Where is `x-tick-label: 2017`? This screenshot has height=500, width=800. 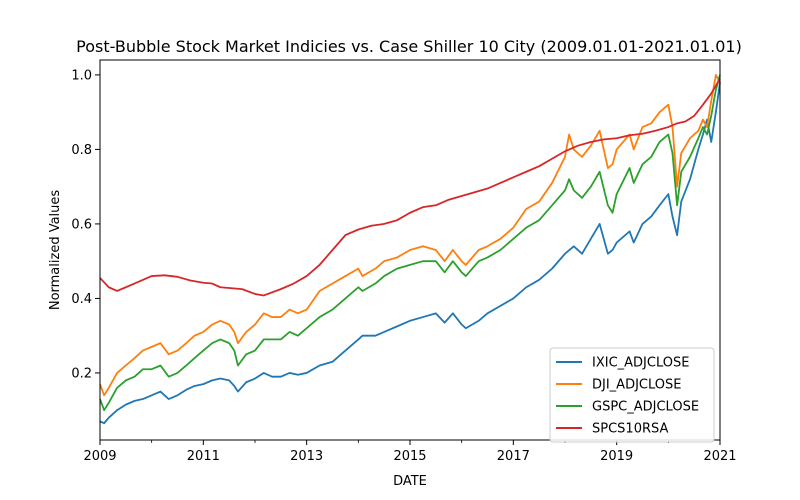
x-tick-label: 2017 is located at coordinates (513, 456).